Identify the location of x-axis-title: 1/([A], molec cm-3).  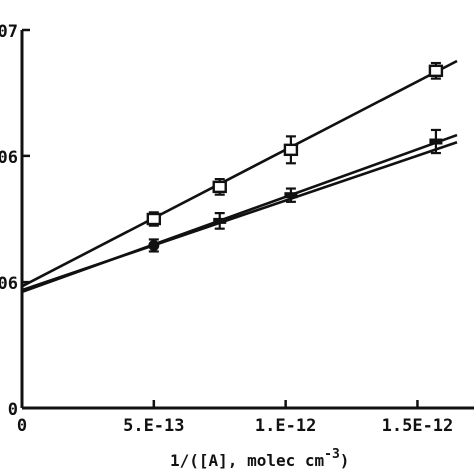
(259, 458).